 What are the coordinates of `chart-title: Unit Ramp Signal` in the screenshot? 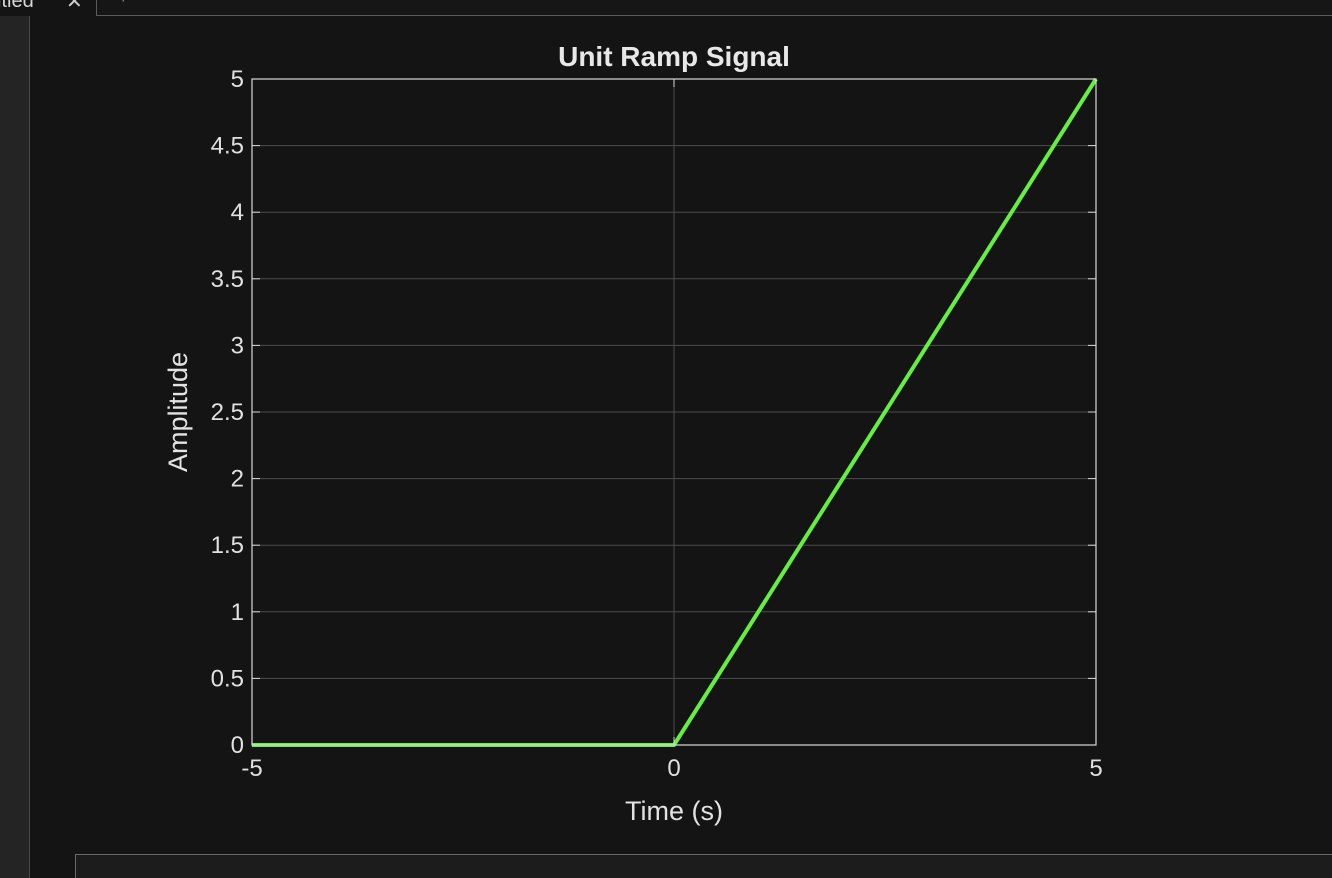 It's located at (674, 56).